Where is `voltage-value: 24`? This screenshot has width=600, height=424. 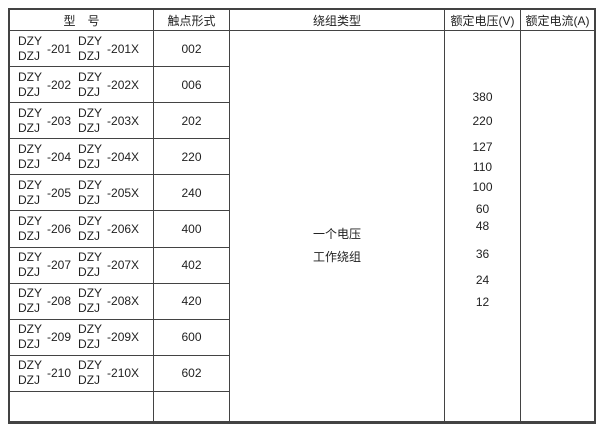 voltage-value: 24 is located at coordinates (482, 280).